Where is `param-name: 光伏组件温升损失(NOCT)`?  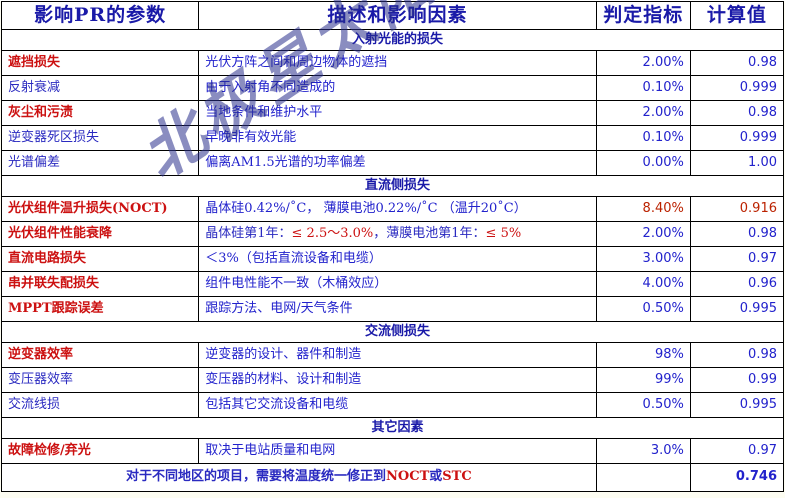 param-name: 光伏组件温升损失(NOCT) is located at coordinates (100, 209).